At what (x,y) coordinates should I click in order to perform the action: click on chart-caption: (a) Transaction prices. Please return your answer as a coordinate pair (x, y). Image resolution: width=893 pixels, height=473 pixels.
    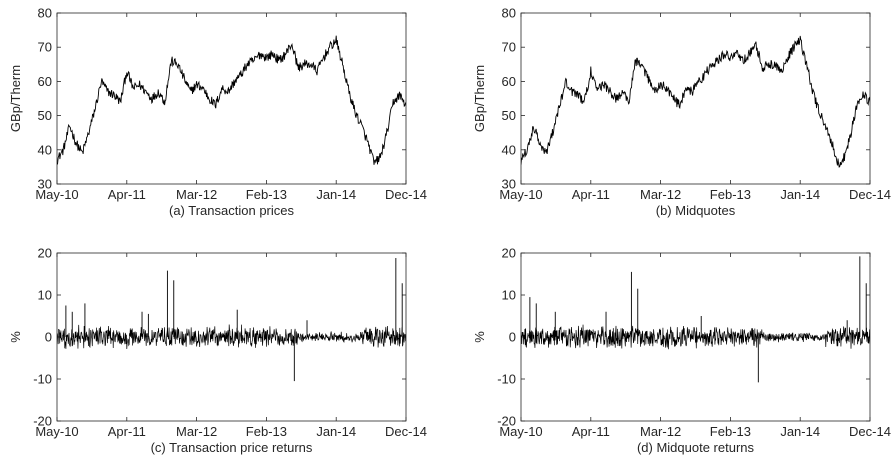
    Looking at the image, I should click on (231, 210).